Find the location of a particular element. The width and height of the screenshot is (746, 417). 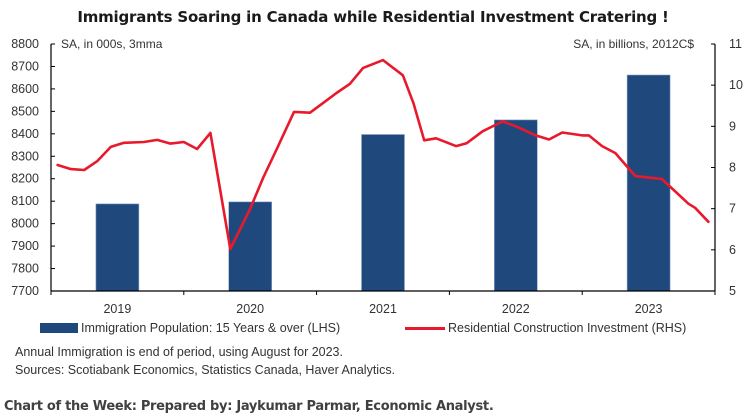

left-axis-tick-label: 8300 is located at coordinates (25, 156).